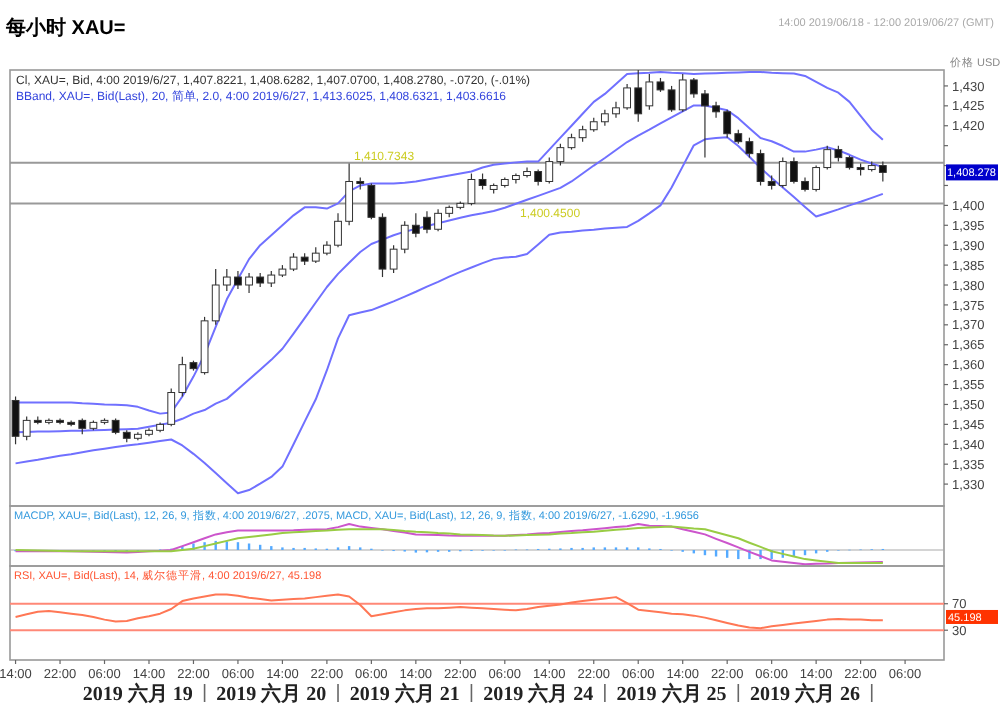 The height and width of the screenshot is (704, 1000). I want to click on chart-title: 每小时 XAU=, so click(65, 28).